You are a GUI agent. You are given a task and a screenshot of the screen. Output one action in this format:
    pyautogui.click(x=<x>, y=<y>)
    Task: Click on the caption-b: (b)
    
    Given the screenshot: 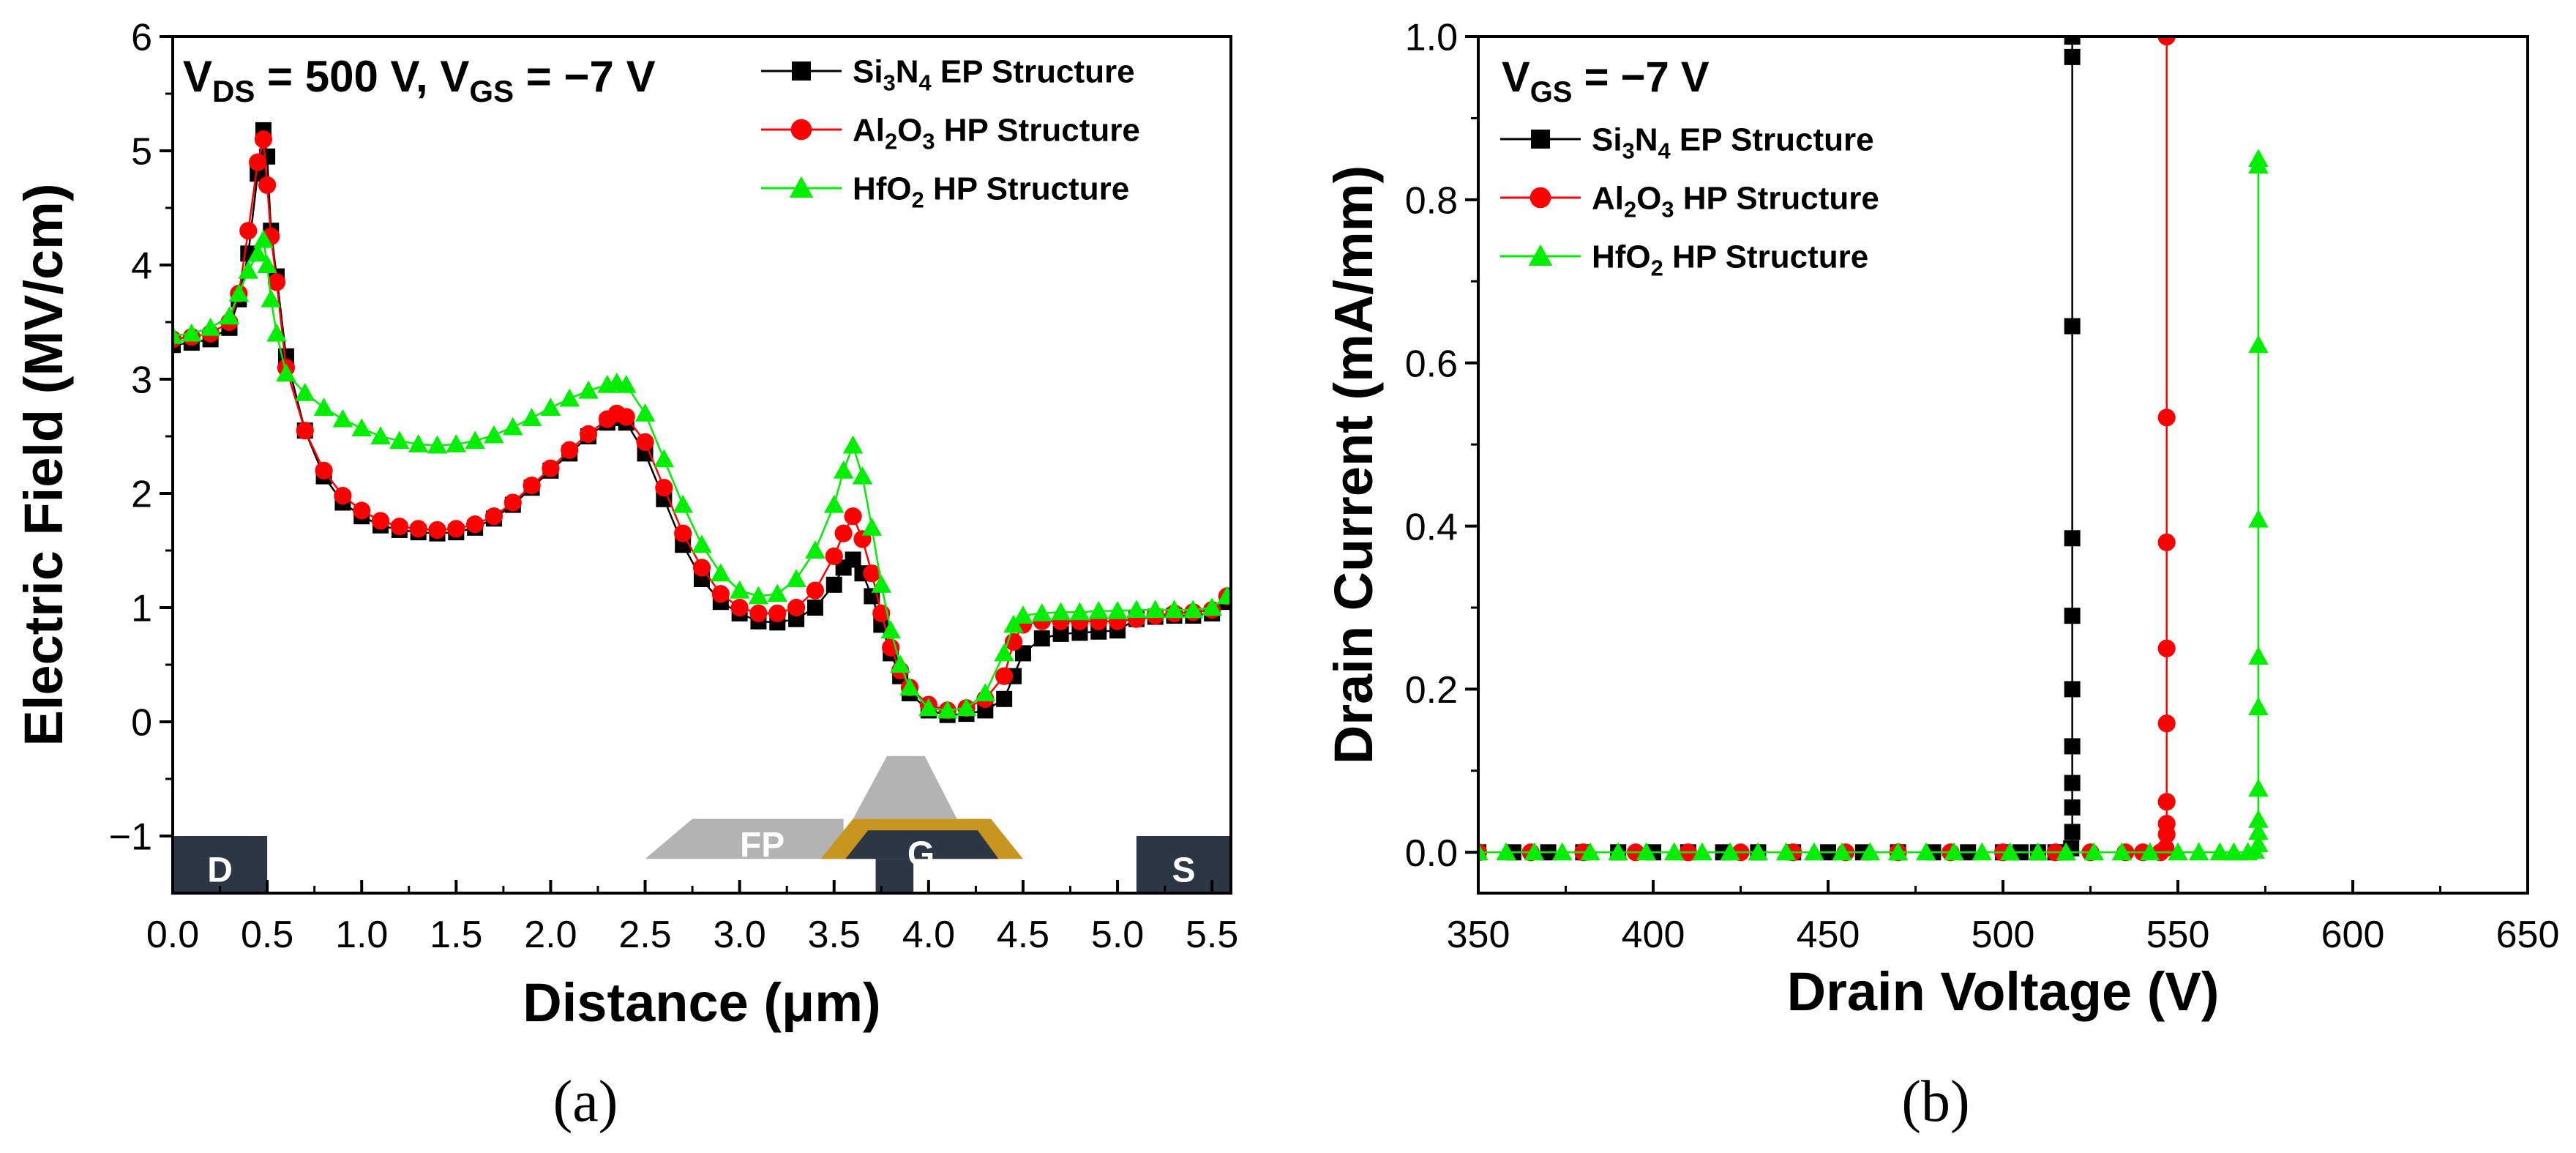 What is the action you would take?
    pyautogui.click(x=1935, y=1102)
    